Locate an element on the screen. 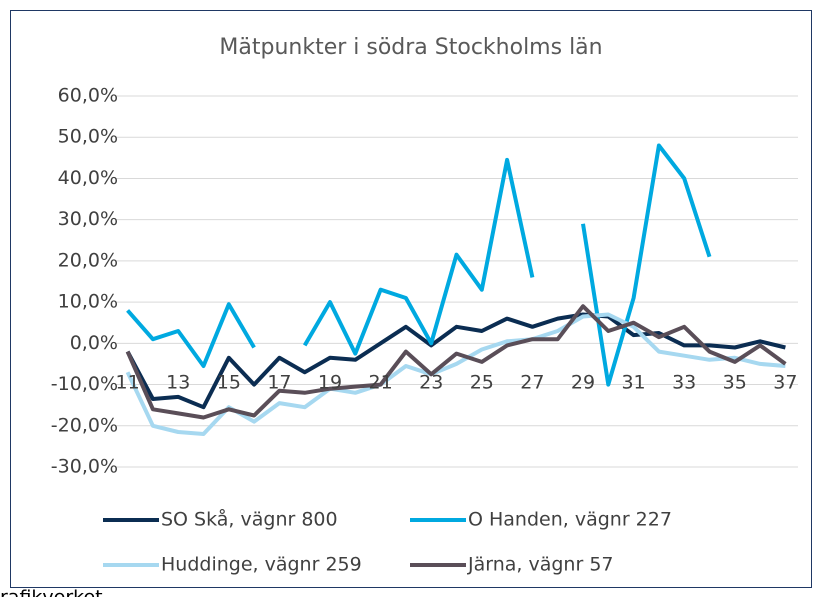 This screenshot has height=597, width=819. y-tick-label: -10,0% is located at coordinates (84, 384).